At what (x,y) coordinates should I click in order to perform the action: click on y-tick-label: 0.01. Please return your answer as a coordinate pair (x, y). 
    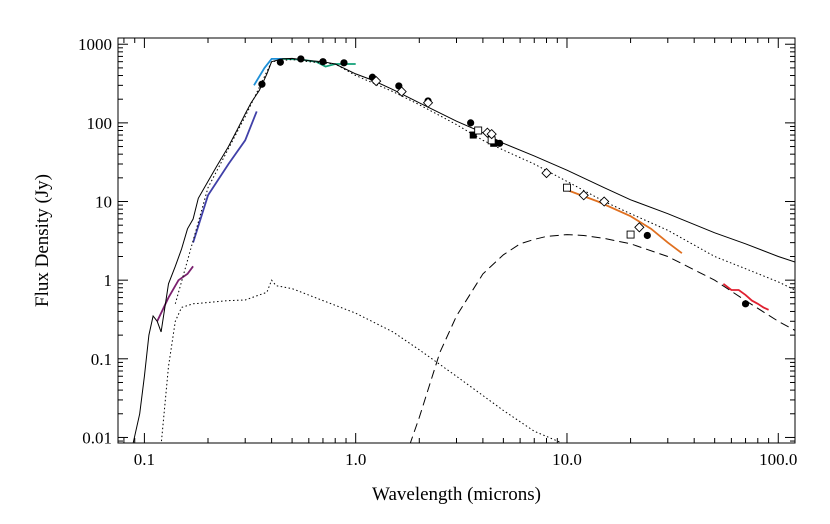
    Looking at the image, I should click on (97, 437).